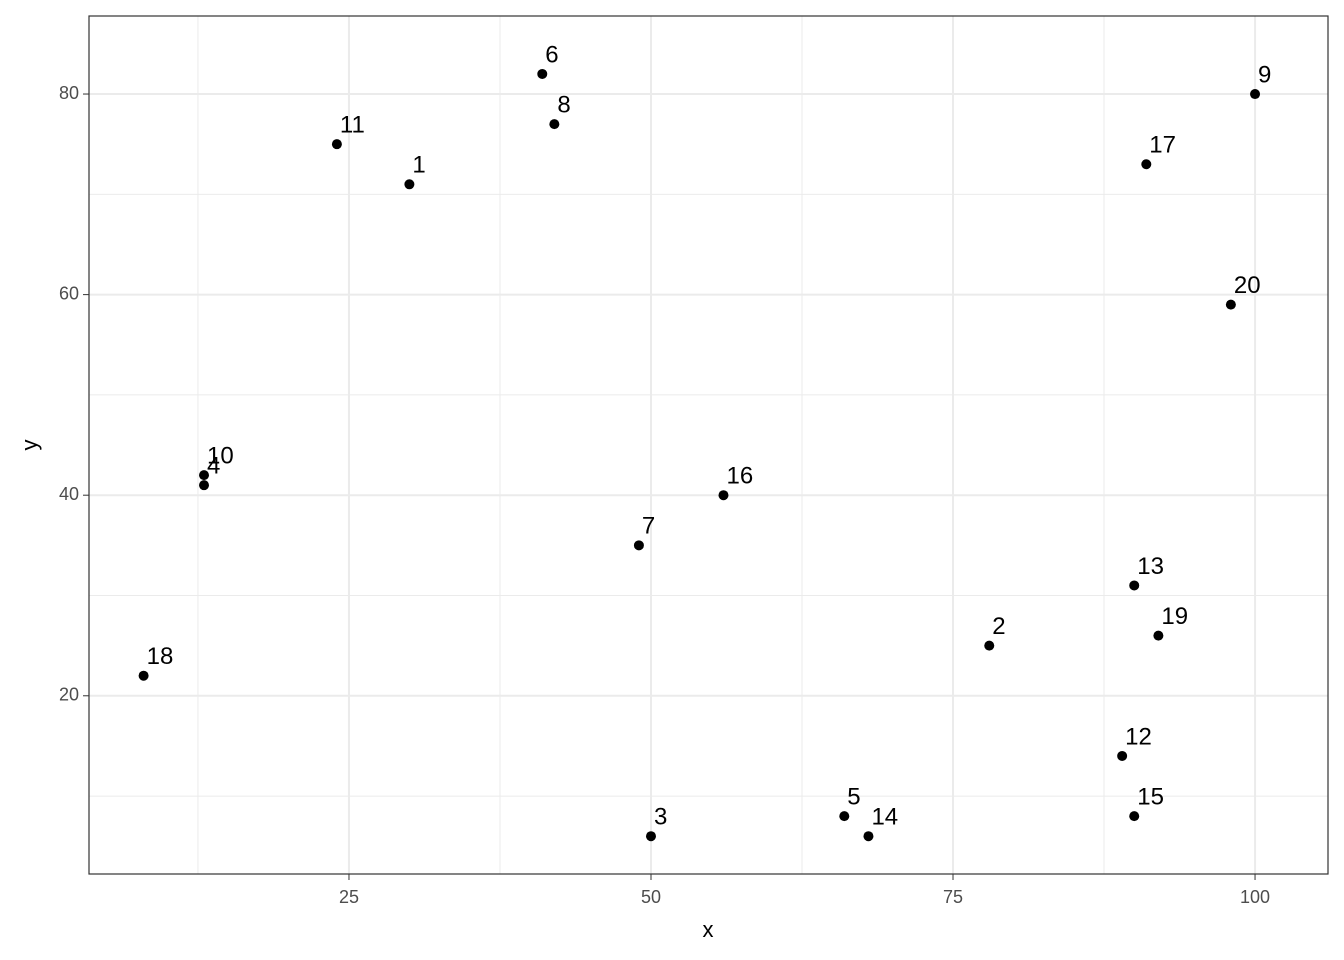 The width and height of the screenshot is (1344, 960). Describe the element at coordinates (563, 104) in the screenshot. I see `point-label: 8` at that location.